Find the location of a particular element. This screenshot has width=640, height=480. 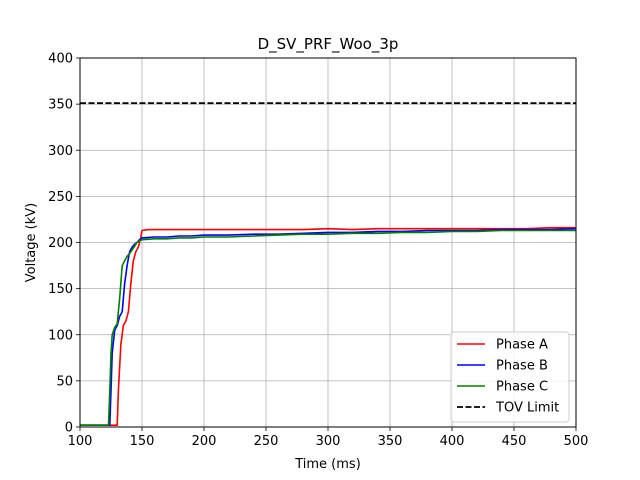

legend-box is located at coordinates (510, 377).